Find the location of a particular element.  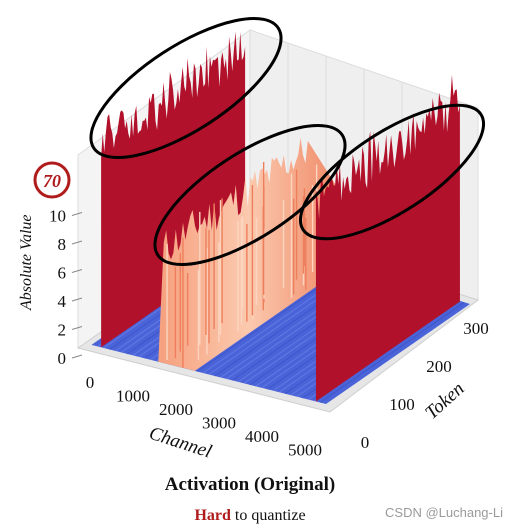

chart-title: Activation (Original) is located at coordinates (250, 484).